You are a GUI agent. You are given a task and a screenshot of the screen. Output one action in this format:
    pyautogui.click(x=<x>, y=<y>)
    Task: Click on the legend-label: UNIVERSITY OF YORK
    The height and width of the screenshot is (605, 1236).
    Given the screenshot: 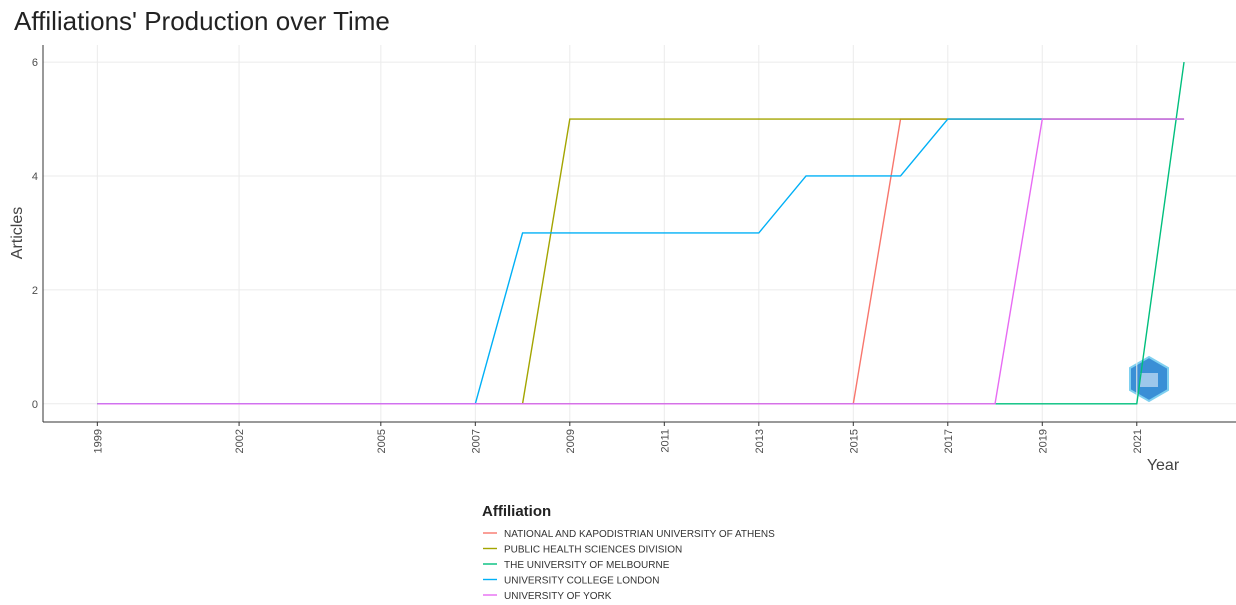 What is the action you would take?
    pyautogui.click(x=558, y=596)
    